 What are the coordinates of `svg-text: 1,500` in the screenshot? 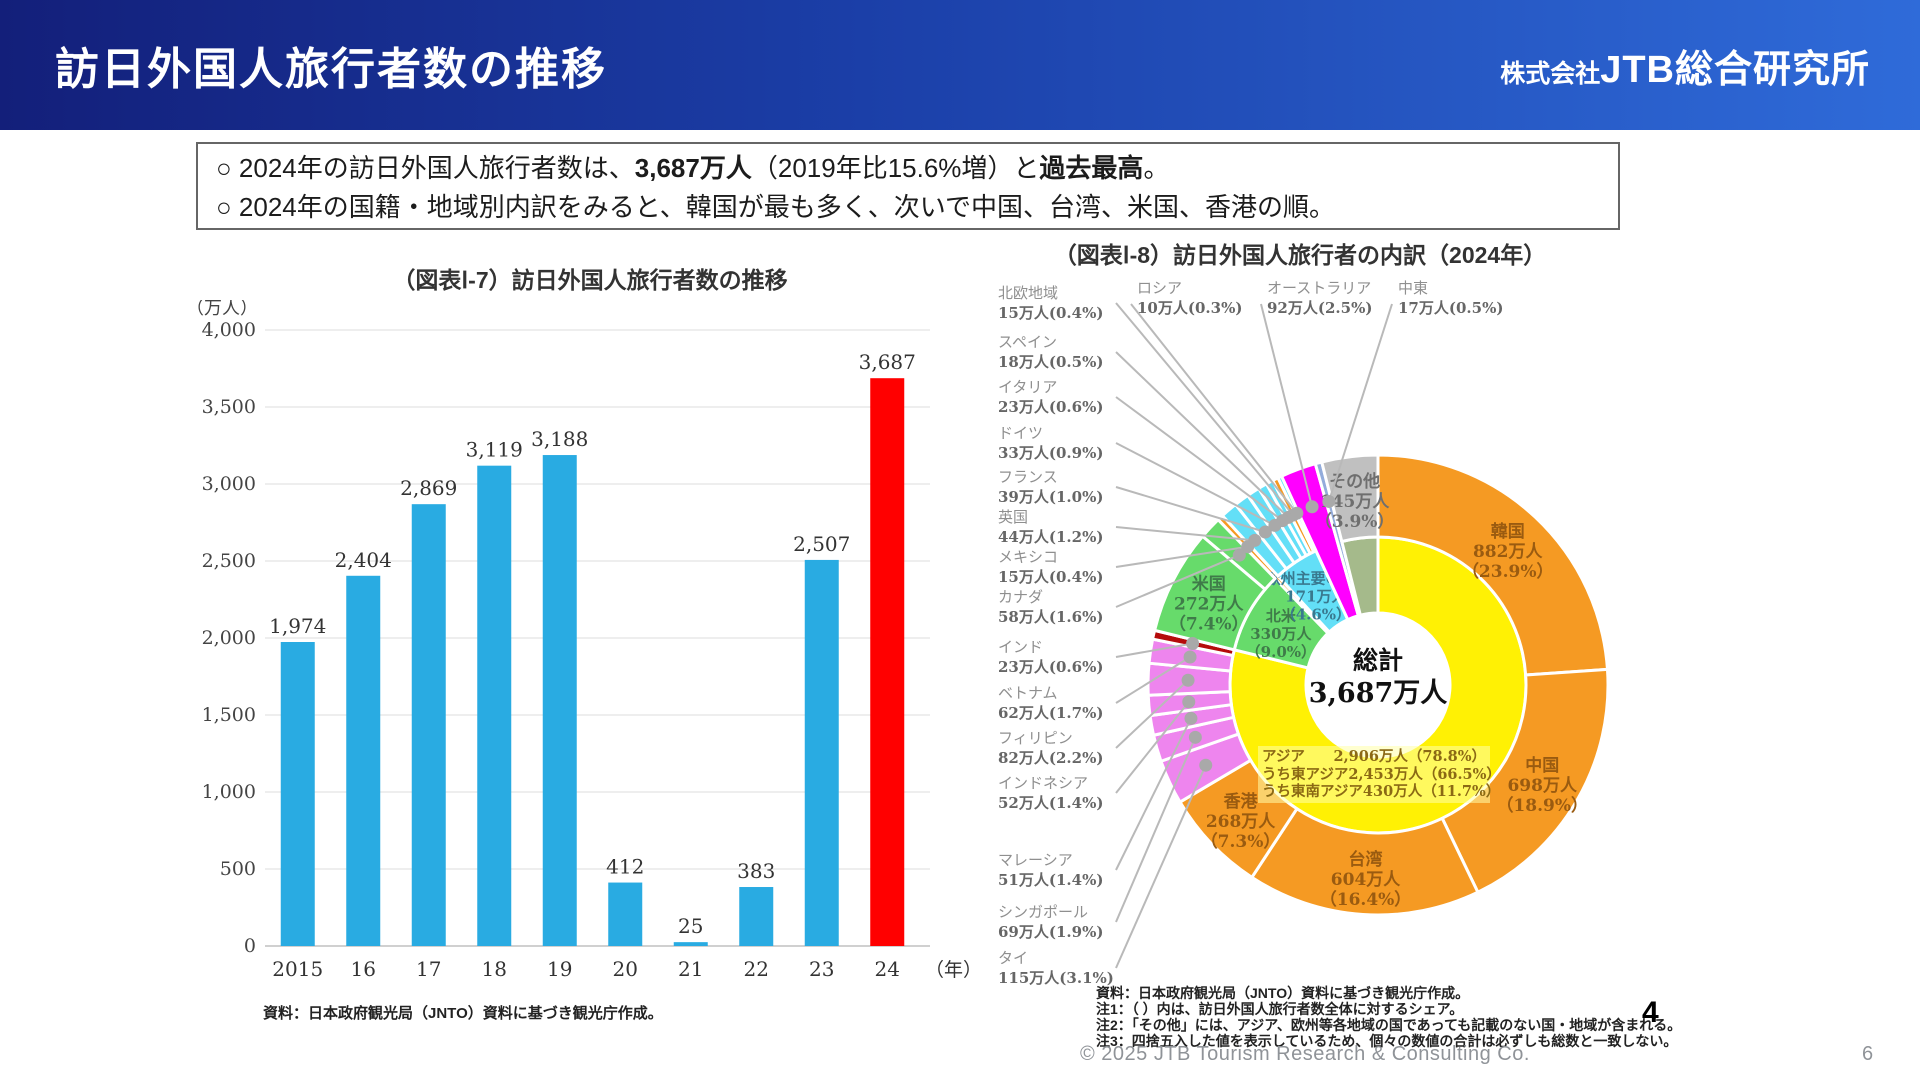 It's located at (229, 715).